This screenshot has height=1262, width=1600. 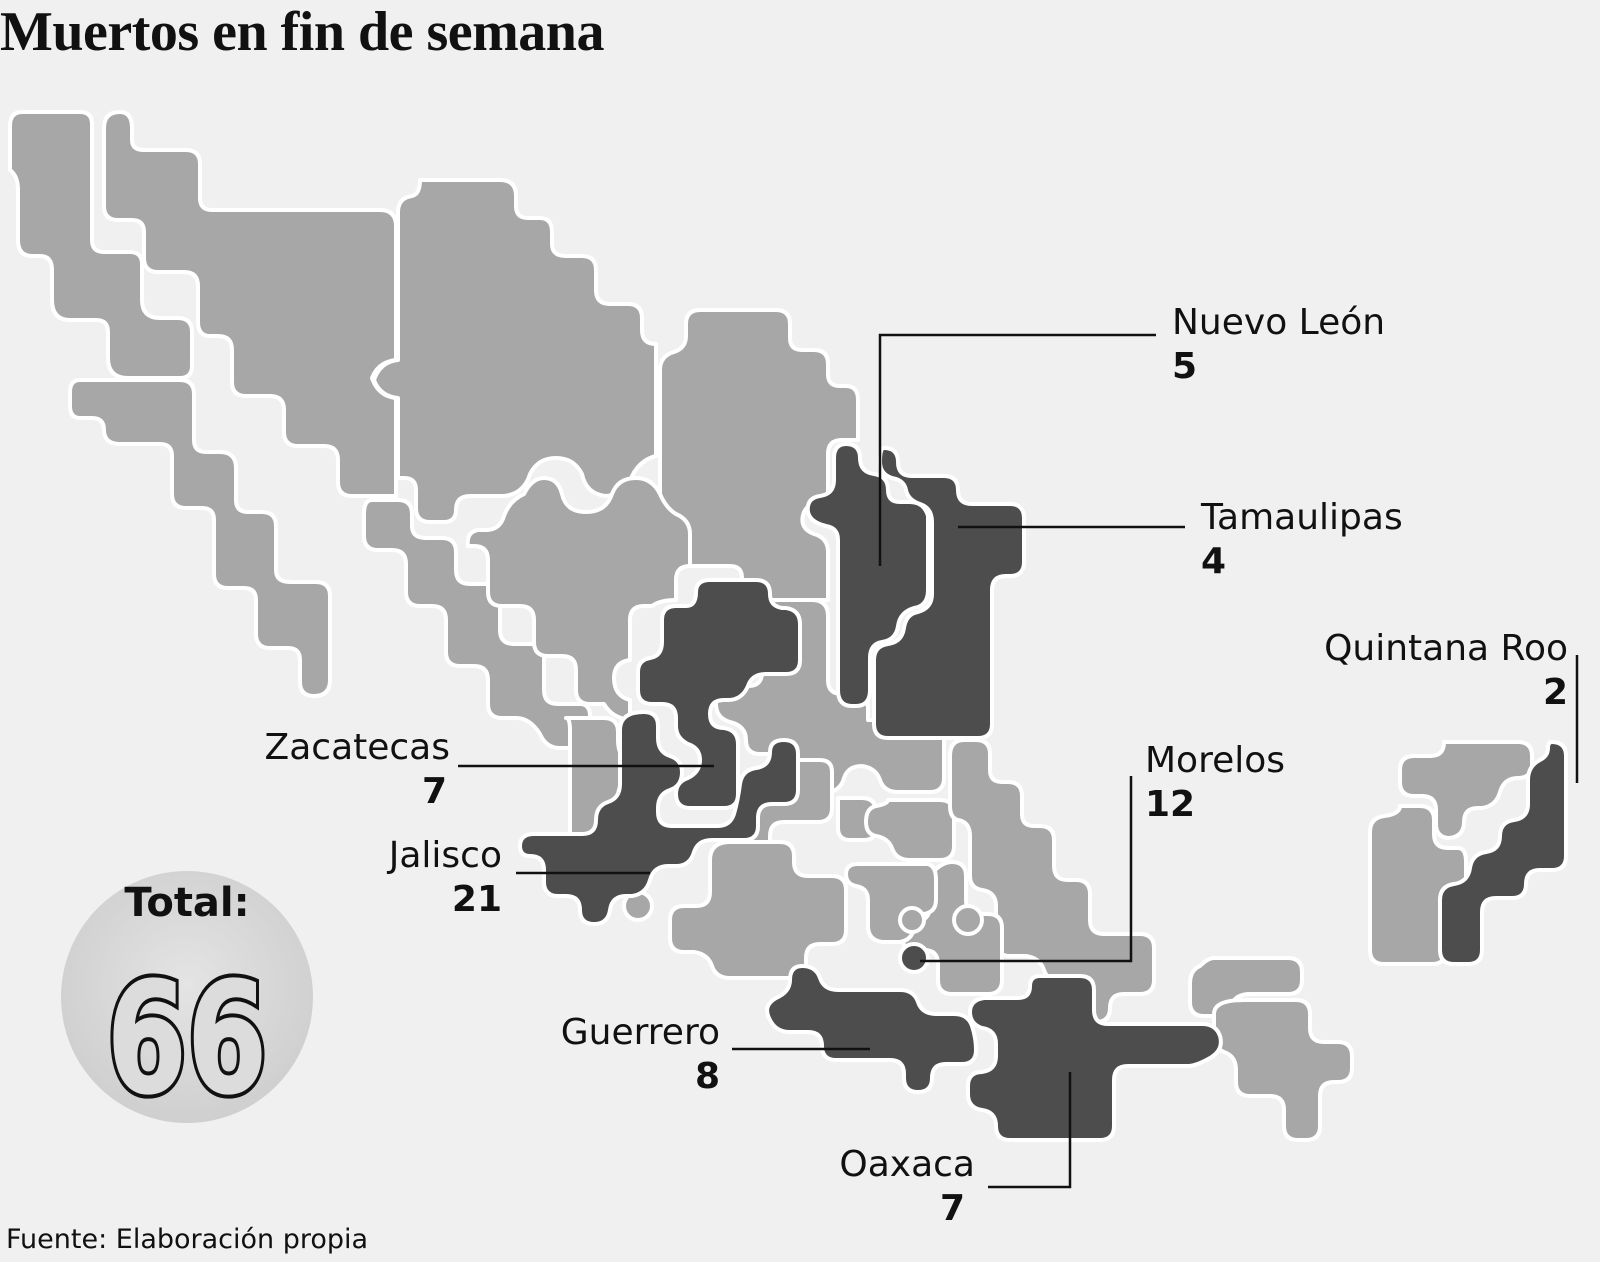 I want to click on total-value-inner: 66, so click(x=187, y=1040).